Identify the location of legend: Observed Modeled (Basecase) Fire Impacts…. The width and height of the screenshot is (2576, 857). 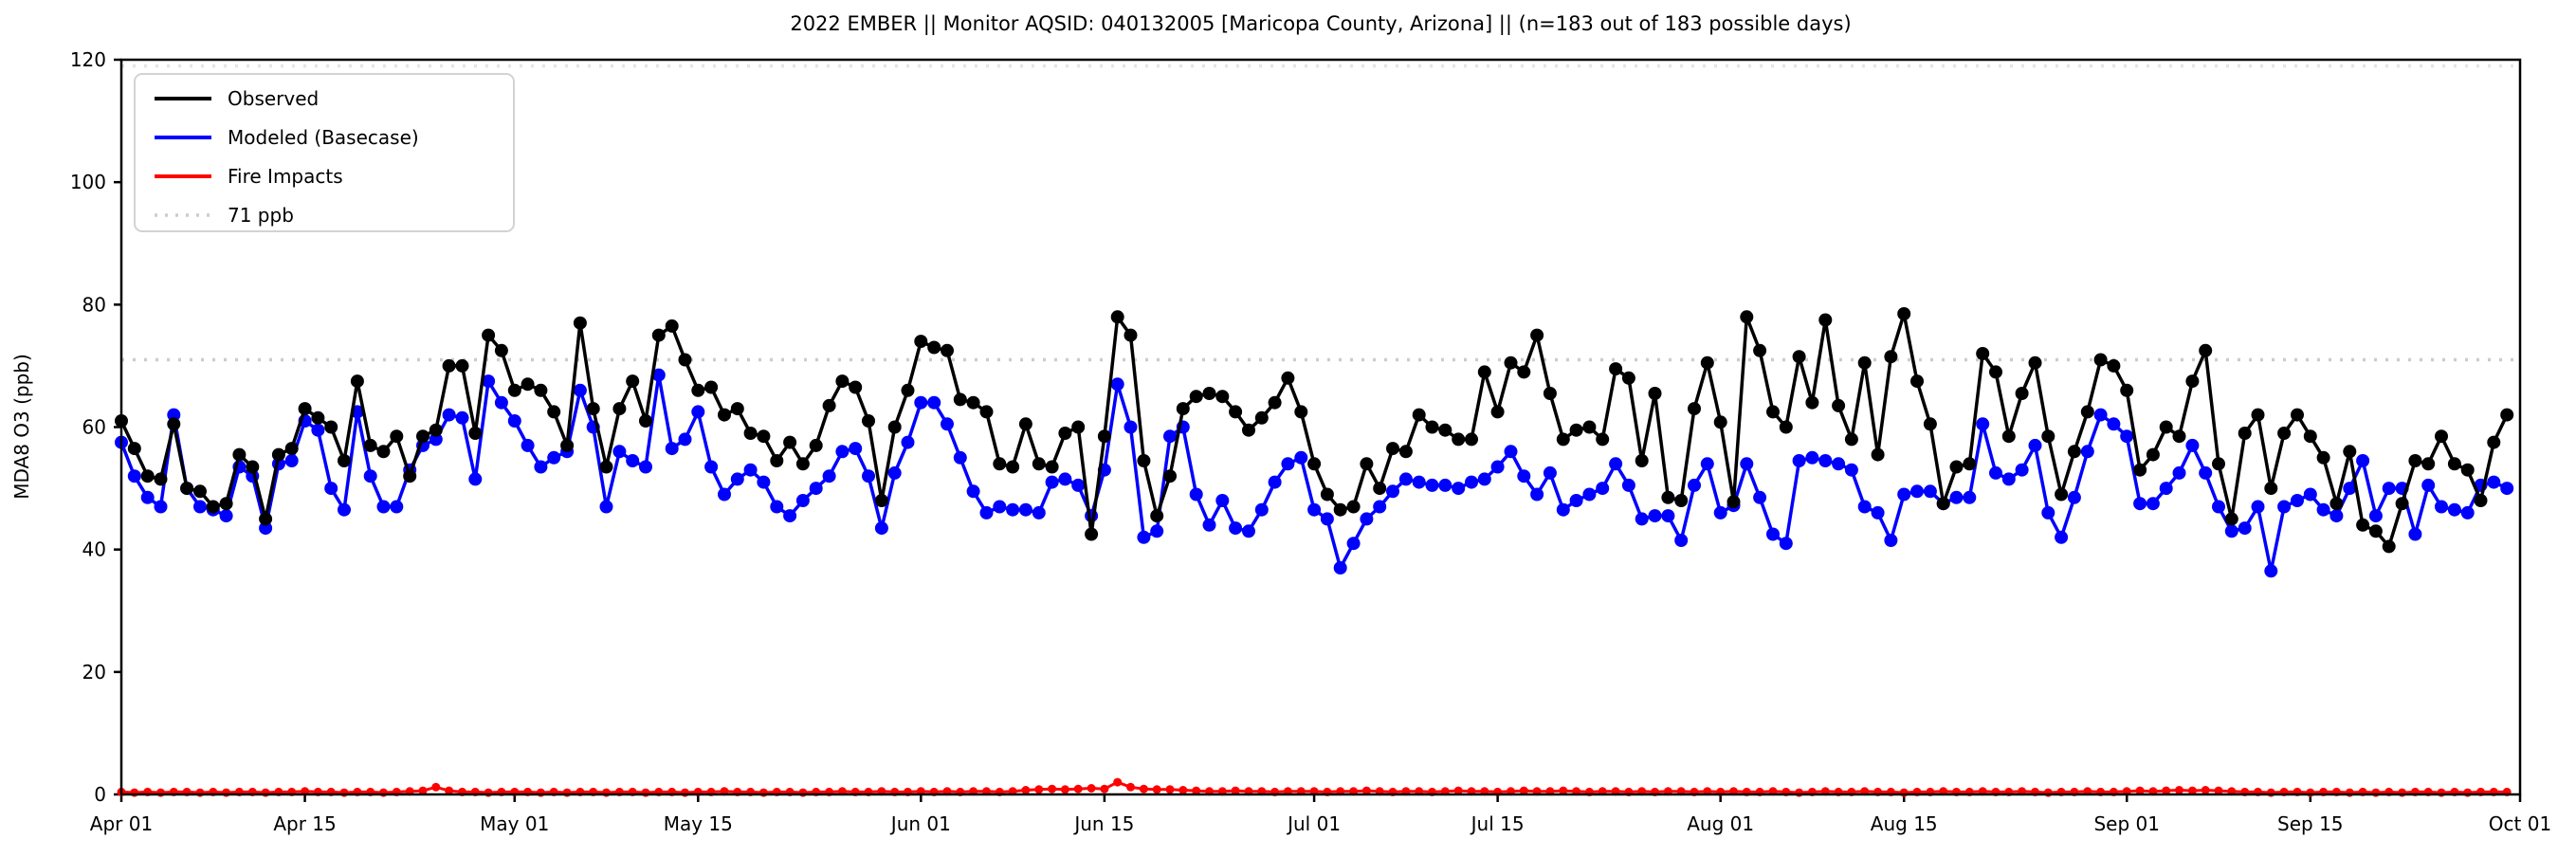
(324, 152).